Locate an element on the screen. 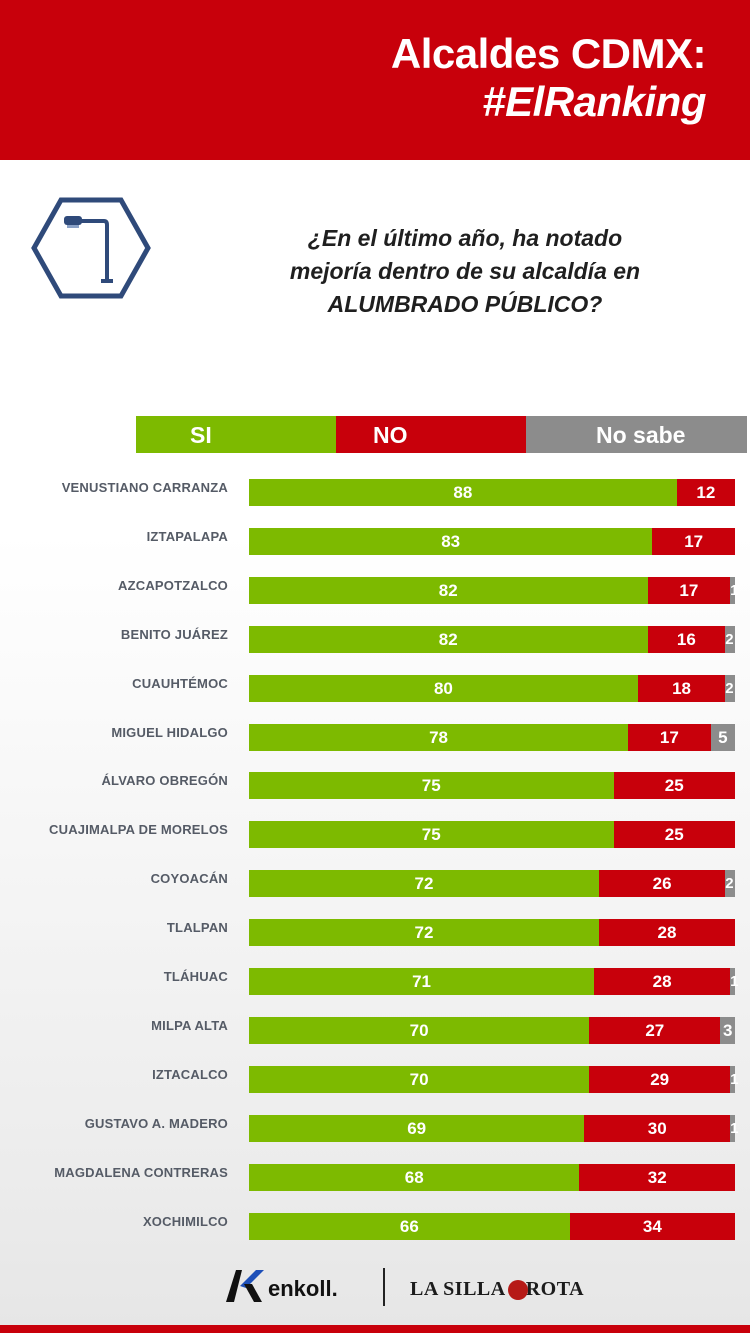  data-label: 18 is located at coordinates (681, 688).